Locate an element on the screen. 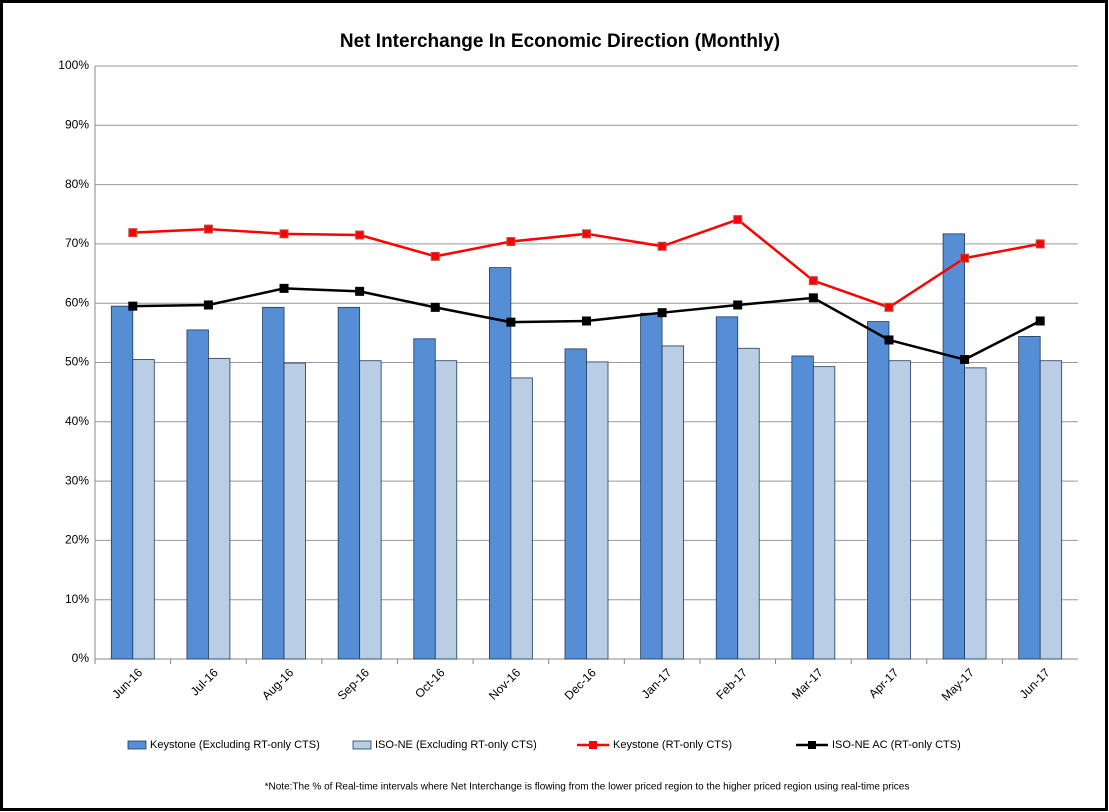  y-tick-label: 40% is located at coordinates (77, 421).